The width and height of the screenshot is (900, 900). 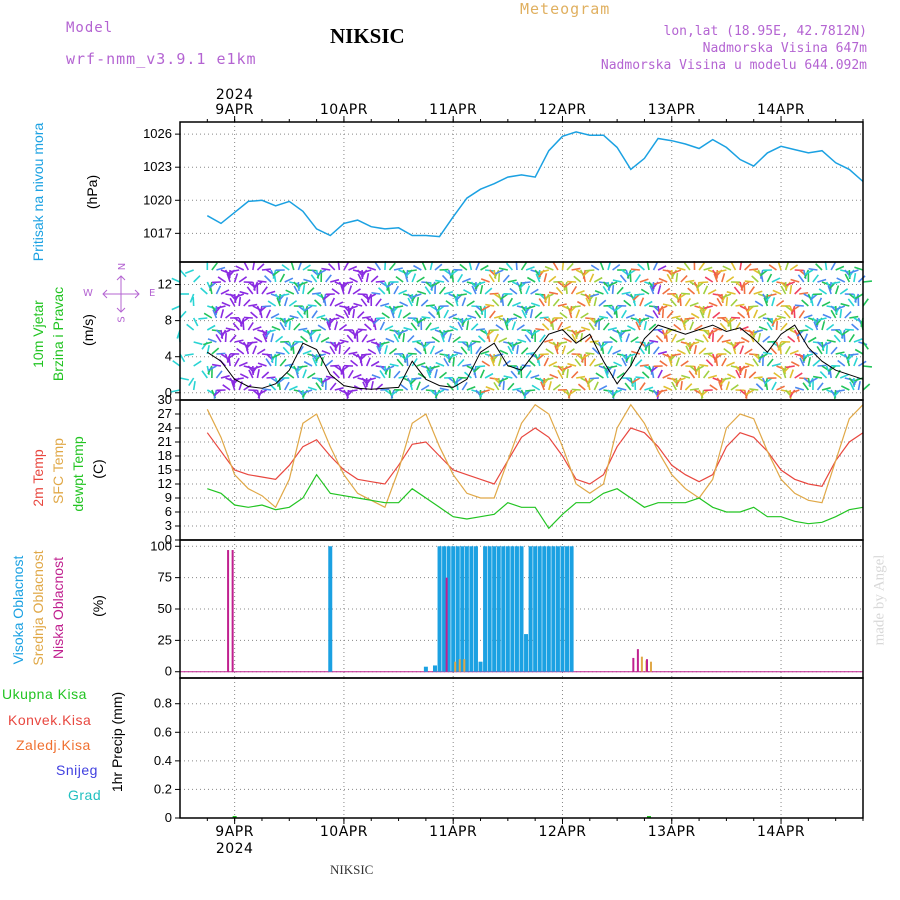 I want to click on altitude-text: Nadmorska Visina 647m, so click(x=784, y=48).